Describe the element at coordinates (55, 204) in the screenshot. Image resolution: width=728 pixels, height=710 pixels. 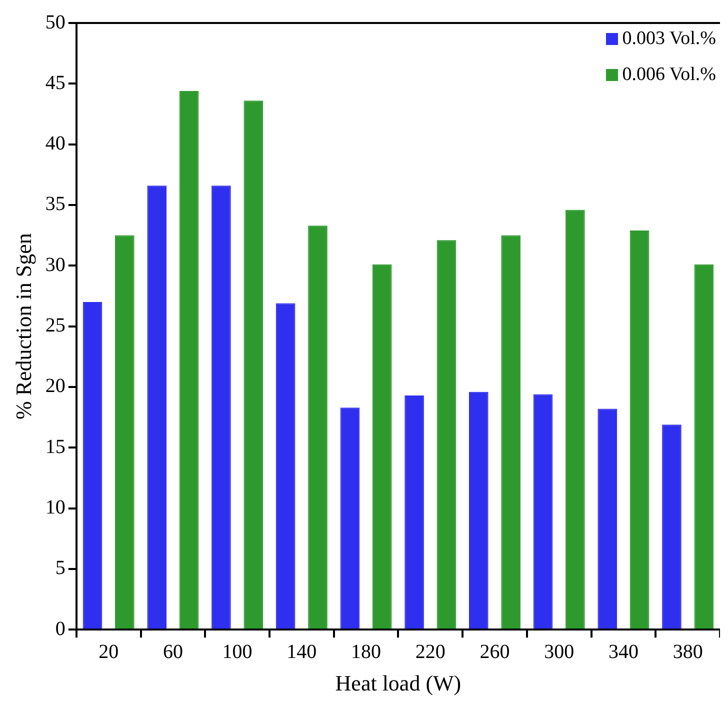
I see `y-tick-label: 35` at that location.